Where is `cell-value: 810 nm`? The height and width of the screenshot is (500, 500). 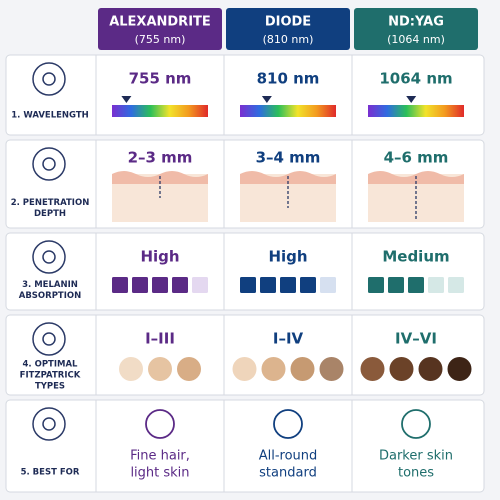
cell-value: 810 nm is located at coordinates (288, 79).